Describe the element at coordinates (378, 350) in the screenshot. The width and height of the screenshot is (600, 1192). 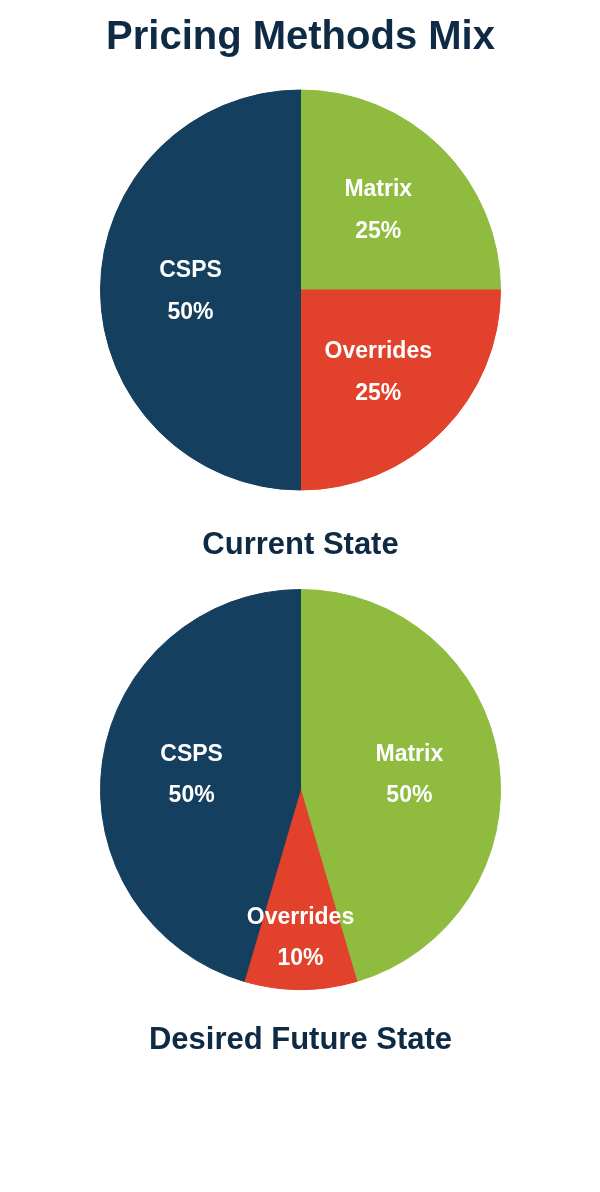
I see `slice-label: Overrides` at that location.